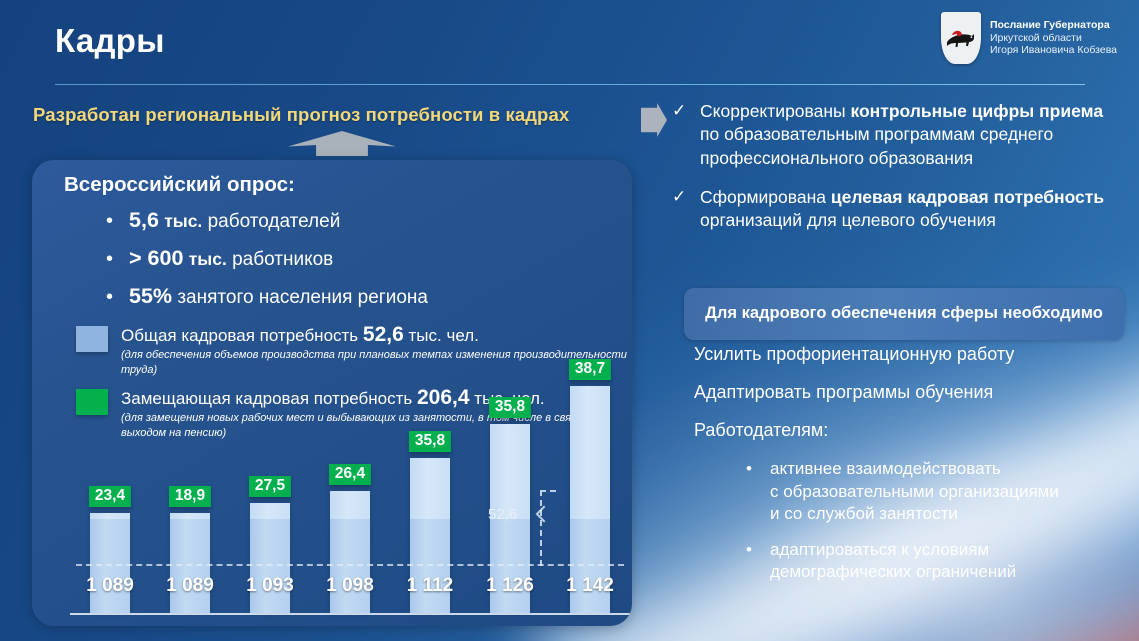  I want to click on arrow-right-icon, so click(654, 120).